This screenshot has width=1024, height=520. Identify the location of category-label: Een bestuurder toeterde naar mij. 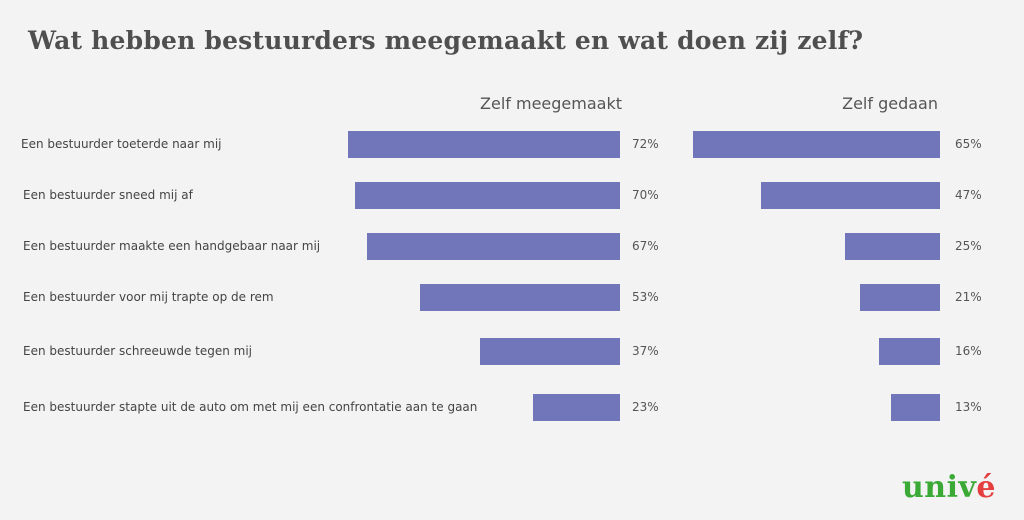
(121, 144).